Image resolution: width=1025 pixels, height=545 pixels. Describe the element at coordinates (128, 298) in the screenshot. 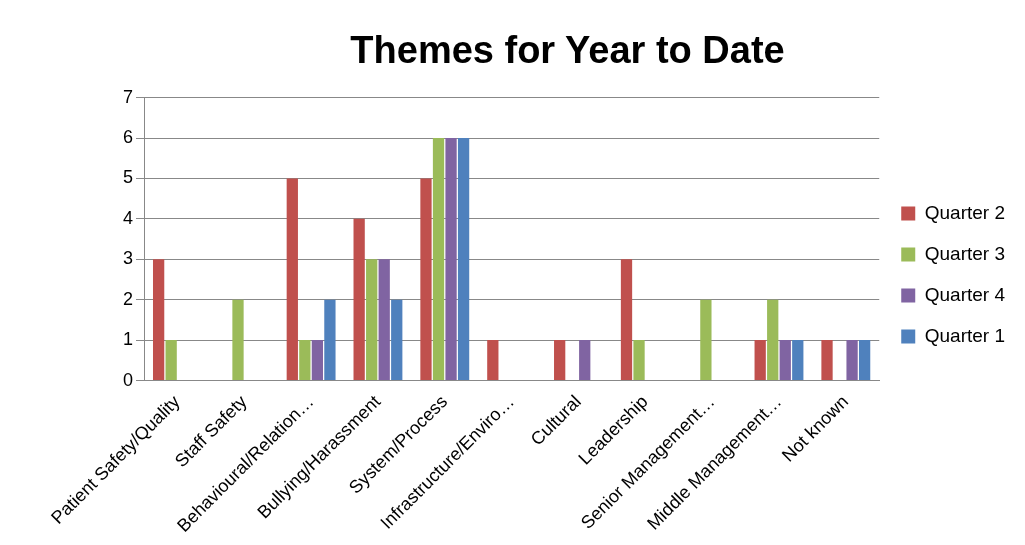

I see `y-tick-label: 2` at that location.